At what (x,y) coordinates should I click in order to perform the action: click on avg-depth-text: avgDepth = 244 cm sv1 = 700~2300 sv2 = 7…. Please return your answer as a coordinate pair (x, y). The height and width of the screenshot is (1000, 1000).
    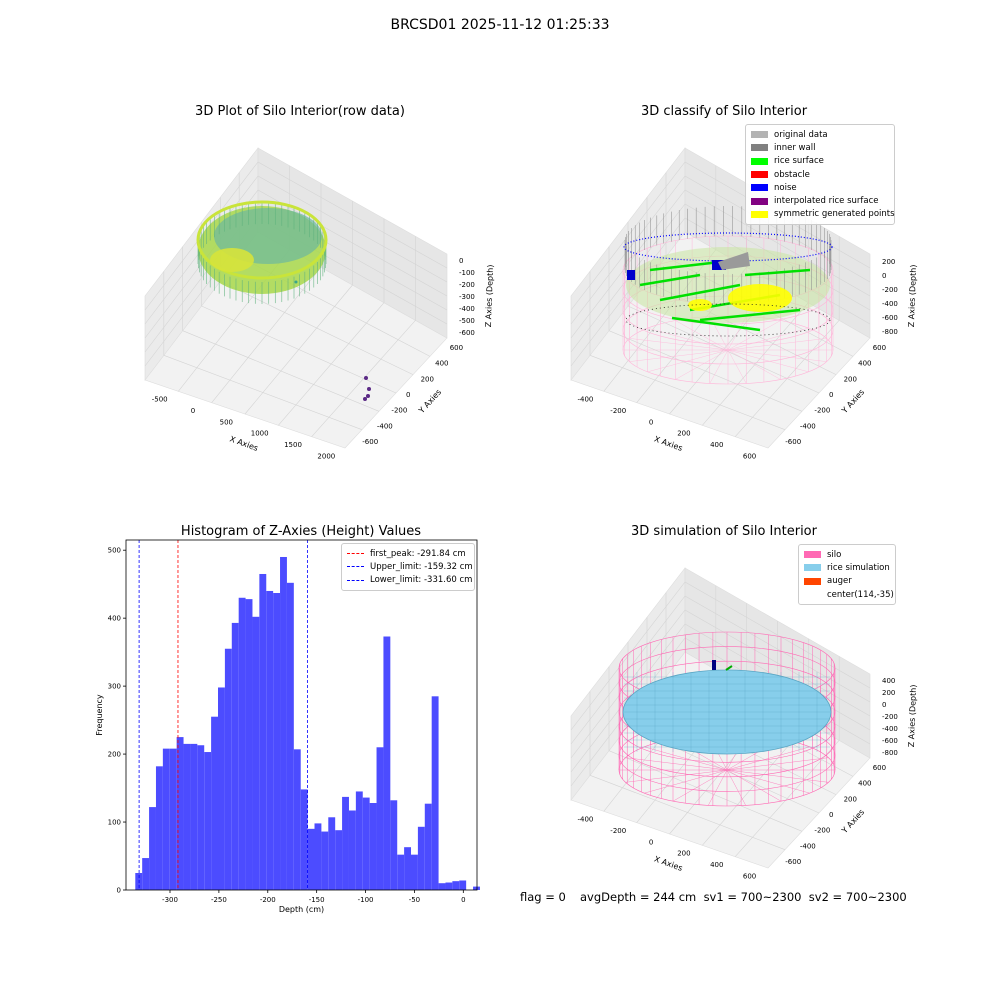
    Looking at the image, I should click on (743, 897).